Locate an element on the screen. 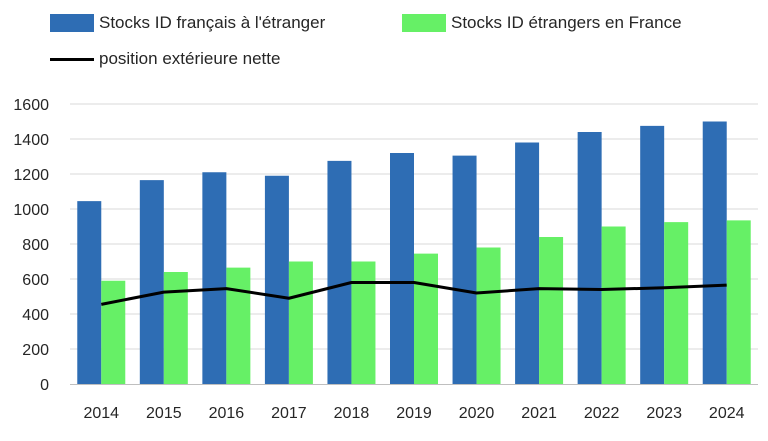  y-tick-label: 800 is located at coordinates (35, 245).